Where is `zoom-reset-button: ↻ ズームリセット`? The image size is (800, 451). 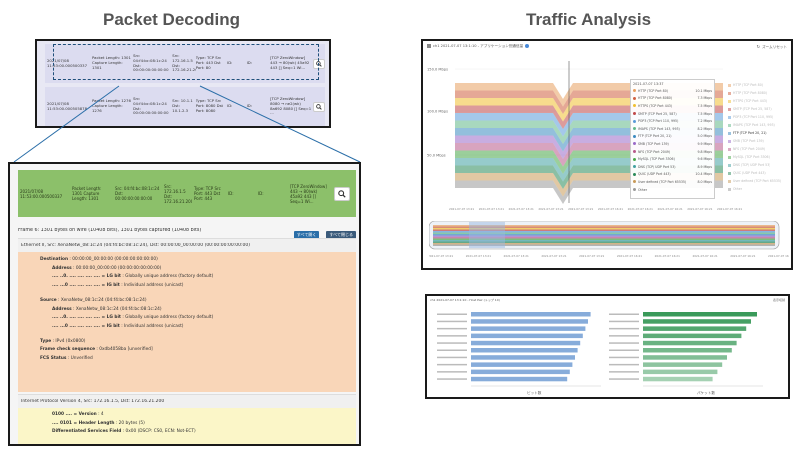 zoom-reset-button: ↻ ズームリセット is located at coordinates (772, 46).